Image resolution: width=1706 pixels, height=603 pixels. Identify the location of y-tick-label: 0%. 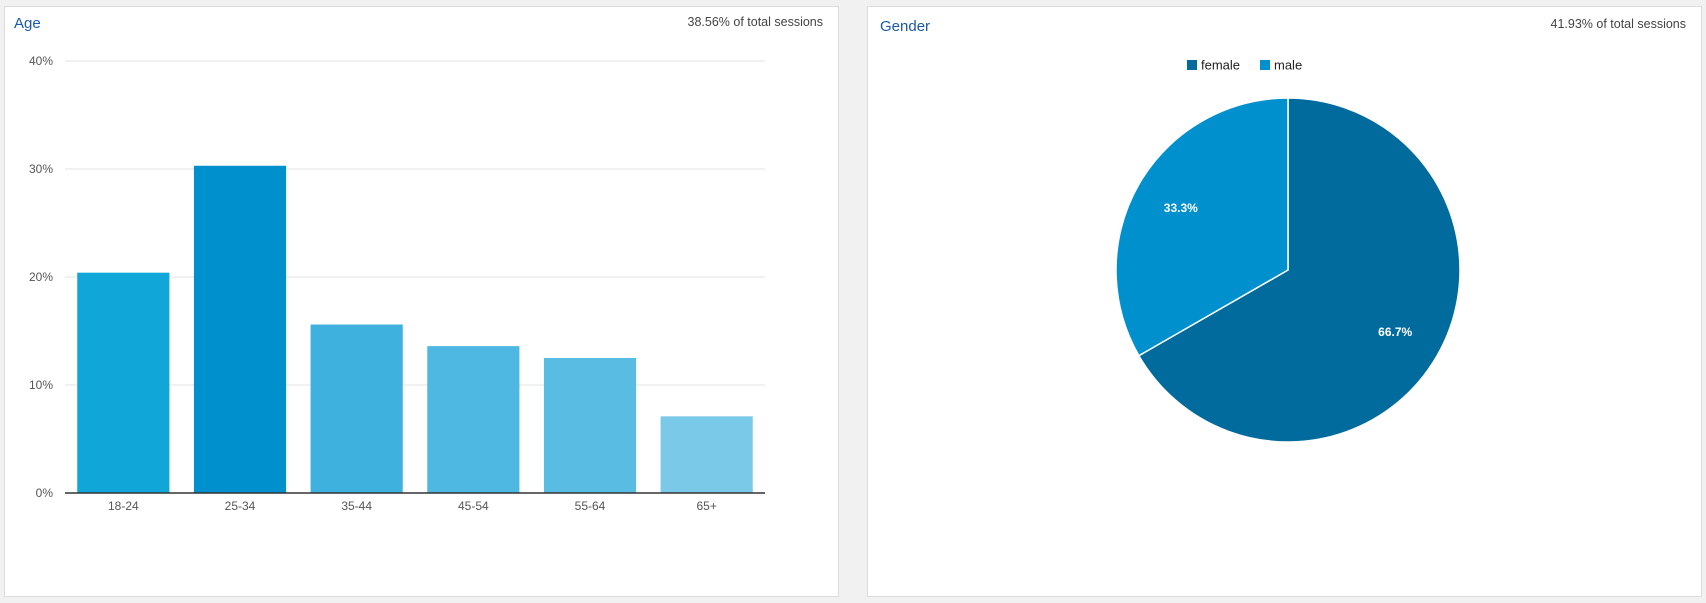
(45, 493).